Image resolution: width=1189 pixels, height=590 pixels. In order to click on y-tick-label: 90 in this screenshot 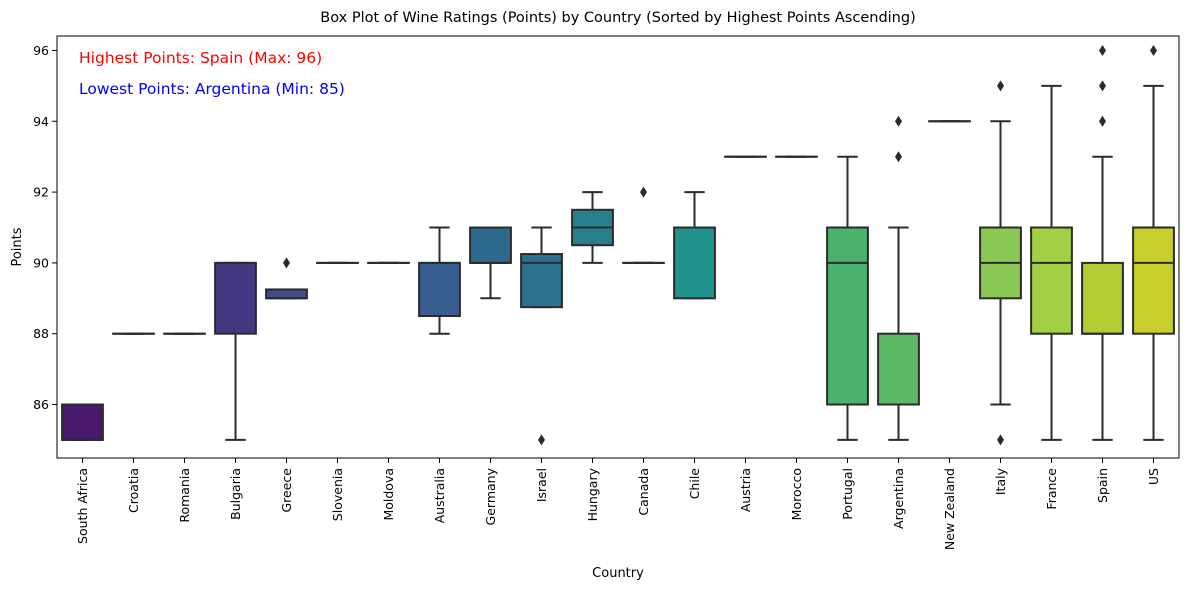, I will do `click(41, 262)`.